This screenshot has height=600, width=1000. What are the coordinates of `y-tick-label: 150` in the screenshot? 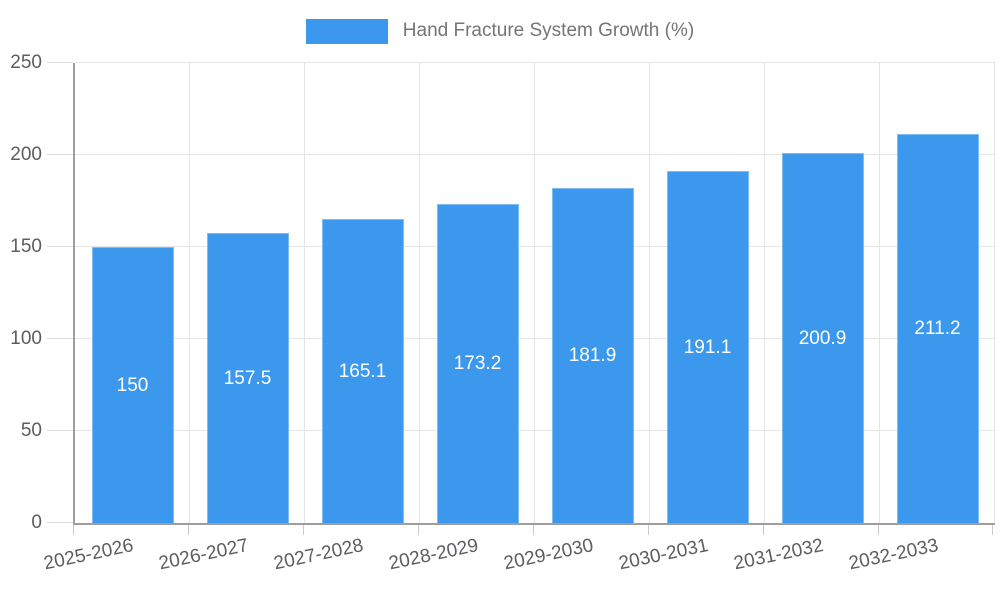 It's located at (26, 246).